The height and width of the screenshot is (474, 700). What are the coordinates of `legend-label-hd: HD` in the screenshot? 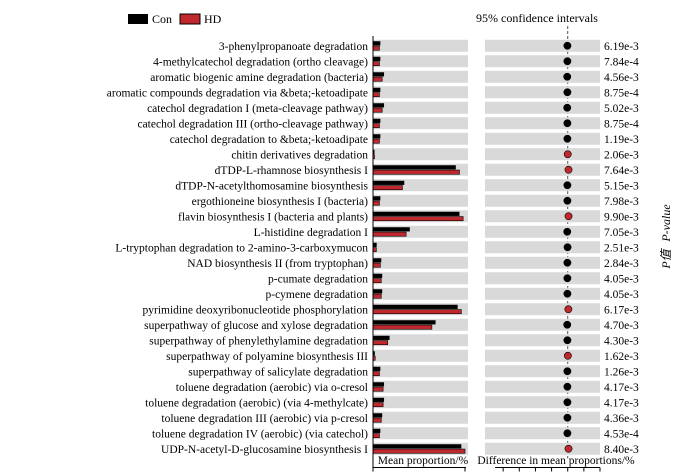 It's located at (213, 19).